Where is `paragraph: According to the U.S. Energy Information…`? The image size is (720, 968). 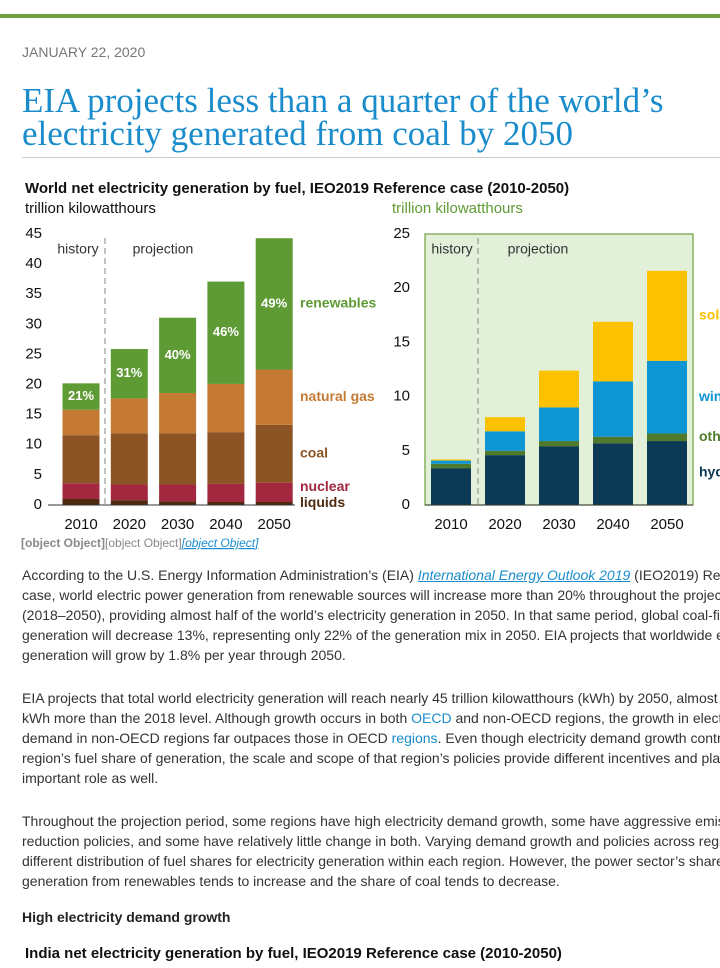 paragraph: According to the U.S. Energy Information… is located at coordinates (371, 615).